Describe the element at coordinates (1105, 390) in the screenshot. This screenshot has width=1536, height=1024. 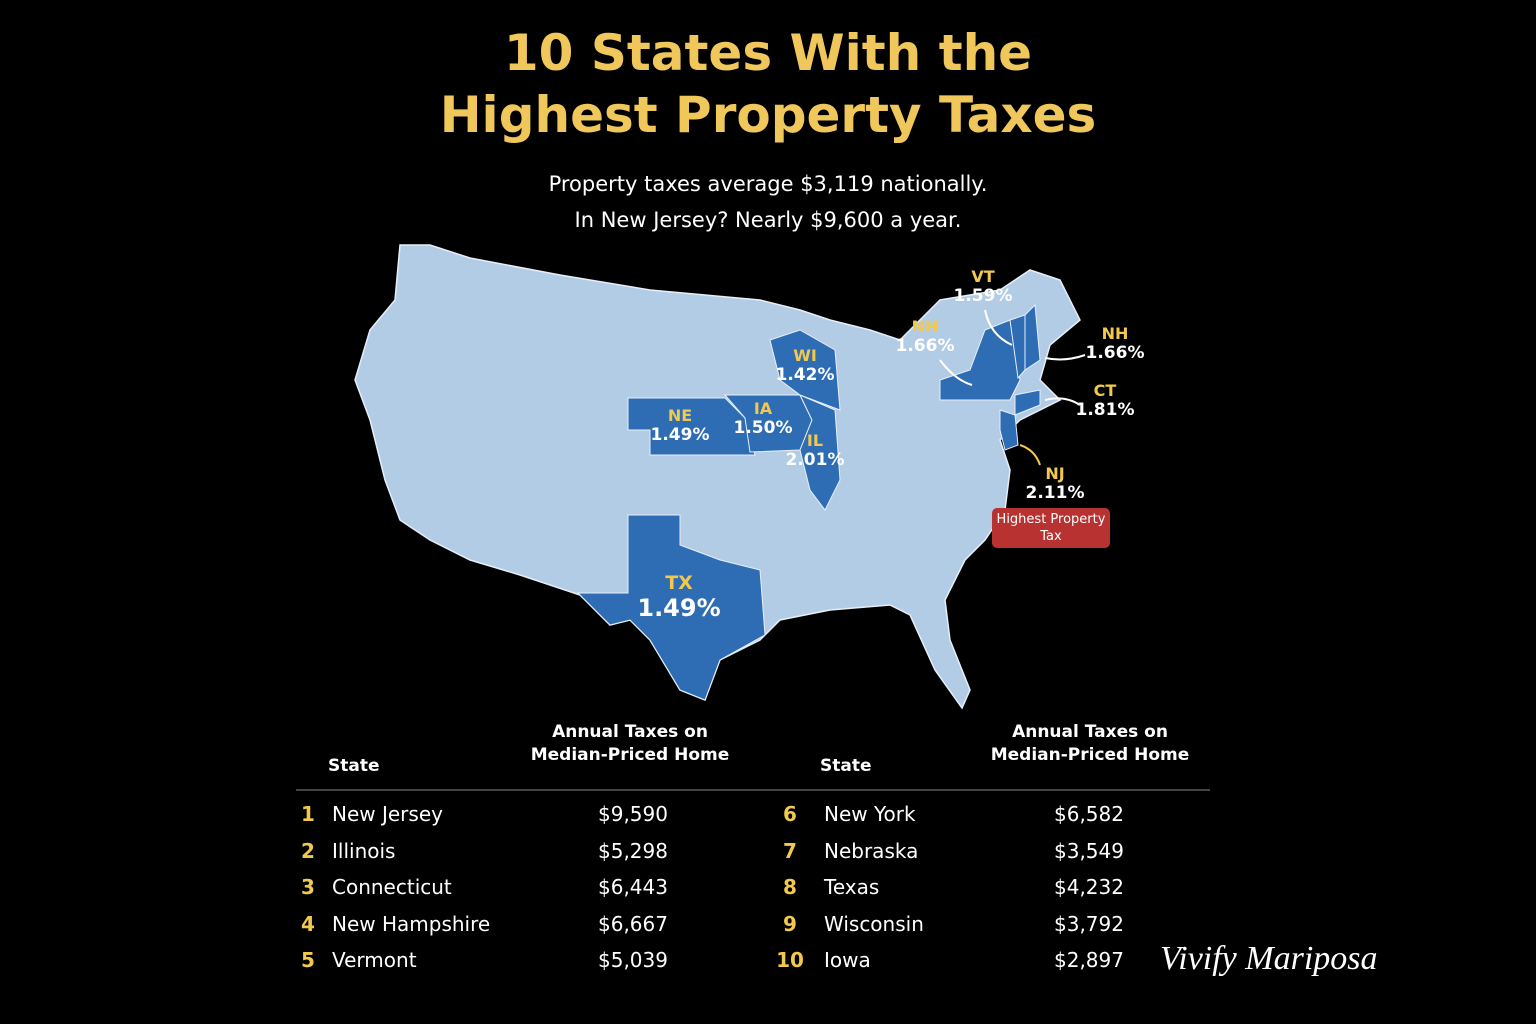
I see `state-abbr: CT` at that location.